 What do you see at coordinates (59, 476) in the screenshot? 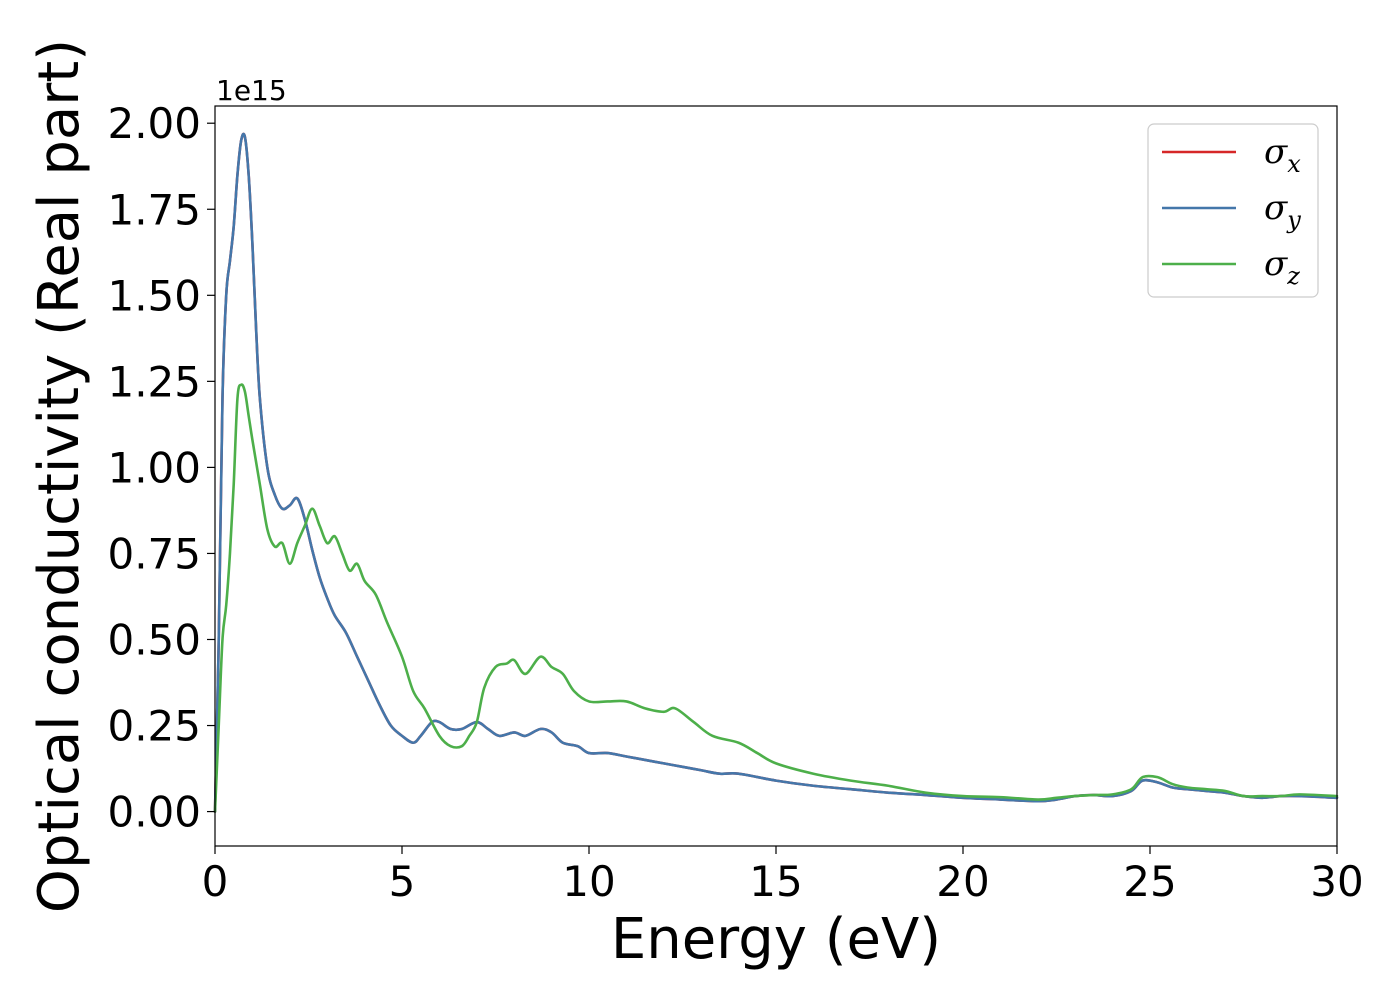
I see `y-axis-title: Optical conductivity (Real part)` at bounding box center [59, 476].